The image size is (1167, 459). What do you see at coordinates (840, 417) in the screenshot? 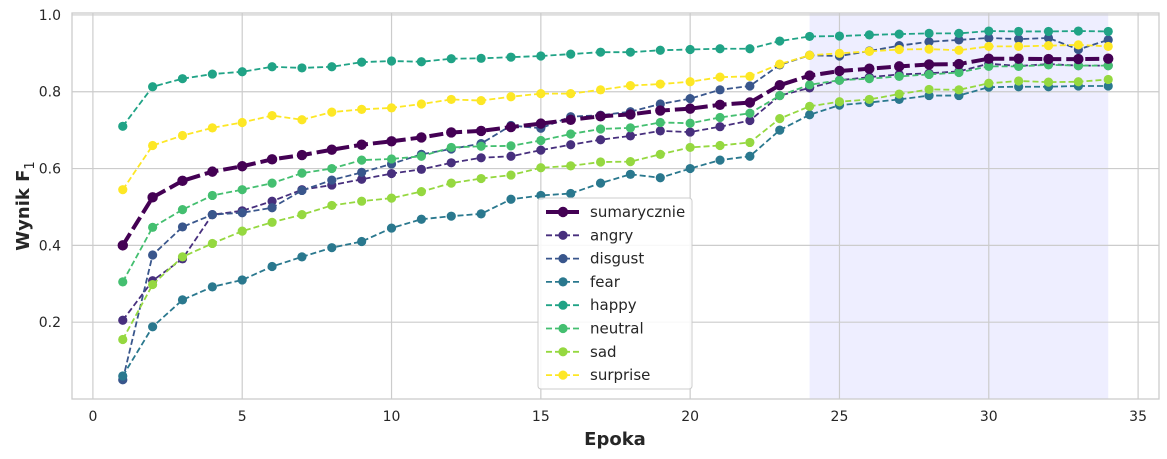
I see `x-tick-label: 25` at bounding box center [840, 417].